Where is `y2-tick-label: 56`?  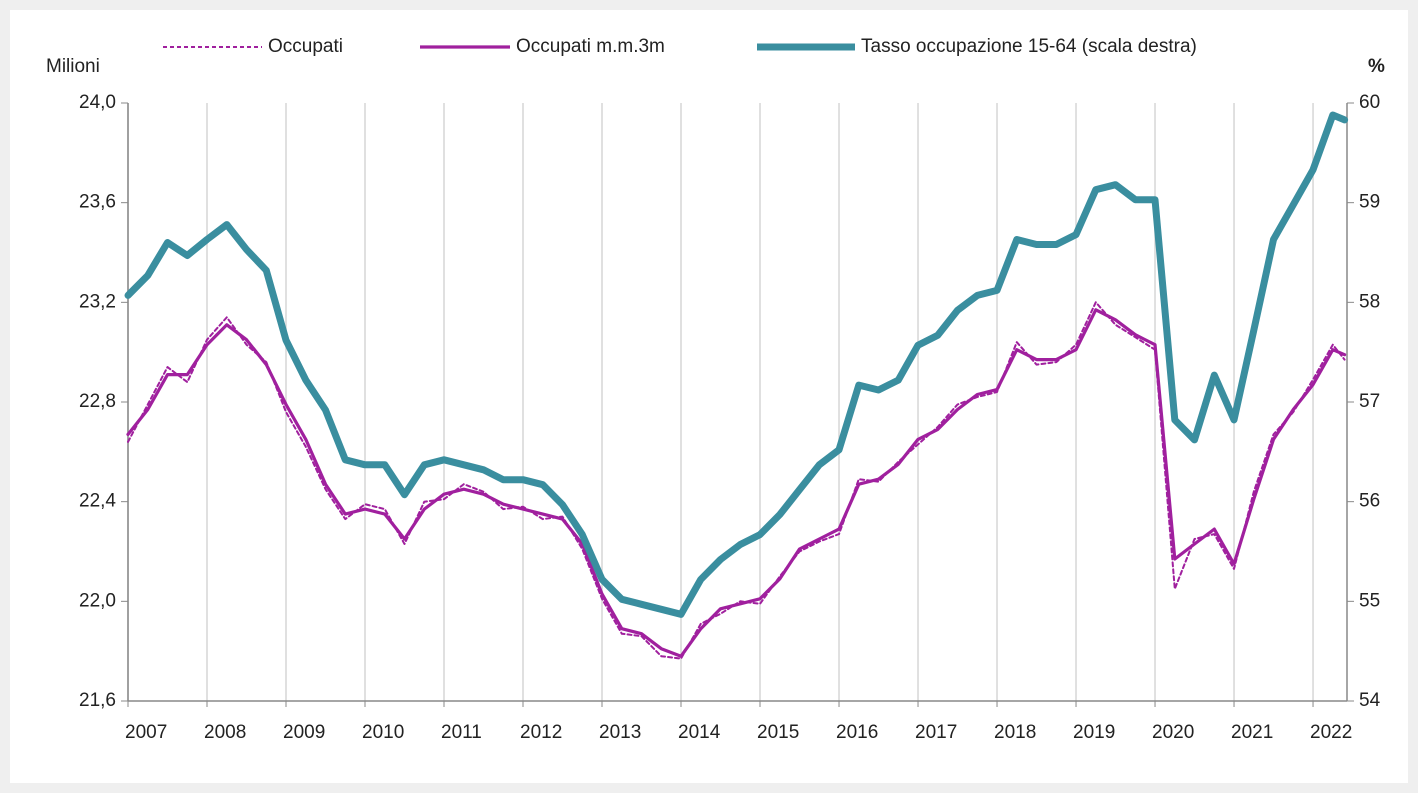 y2-tick-label: 56 is located at coordinates (1369, 501).